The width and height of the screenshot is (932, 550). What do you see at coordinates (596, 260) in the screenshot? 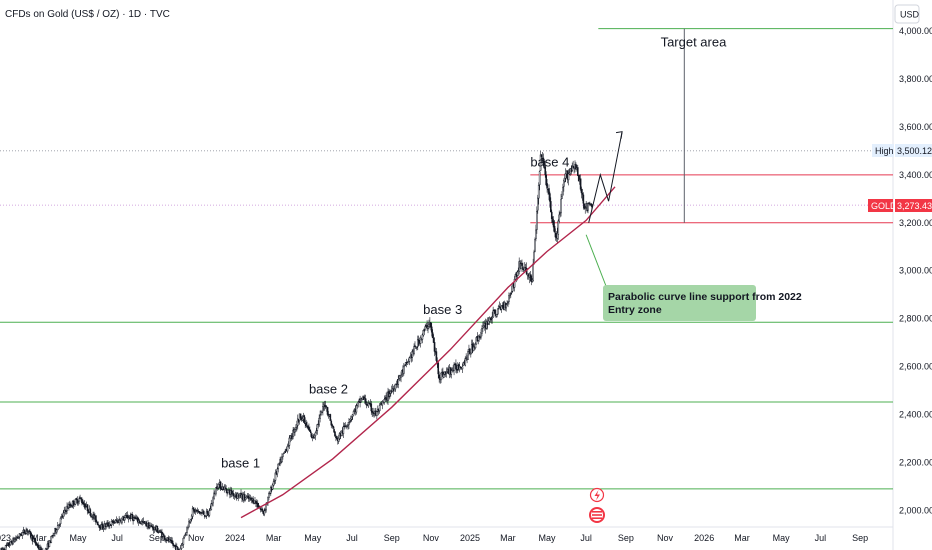
I see `note-pointer-line` at bounding box center [596, 260].